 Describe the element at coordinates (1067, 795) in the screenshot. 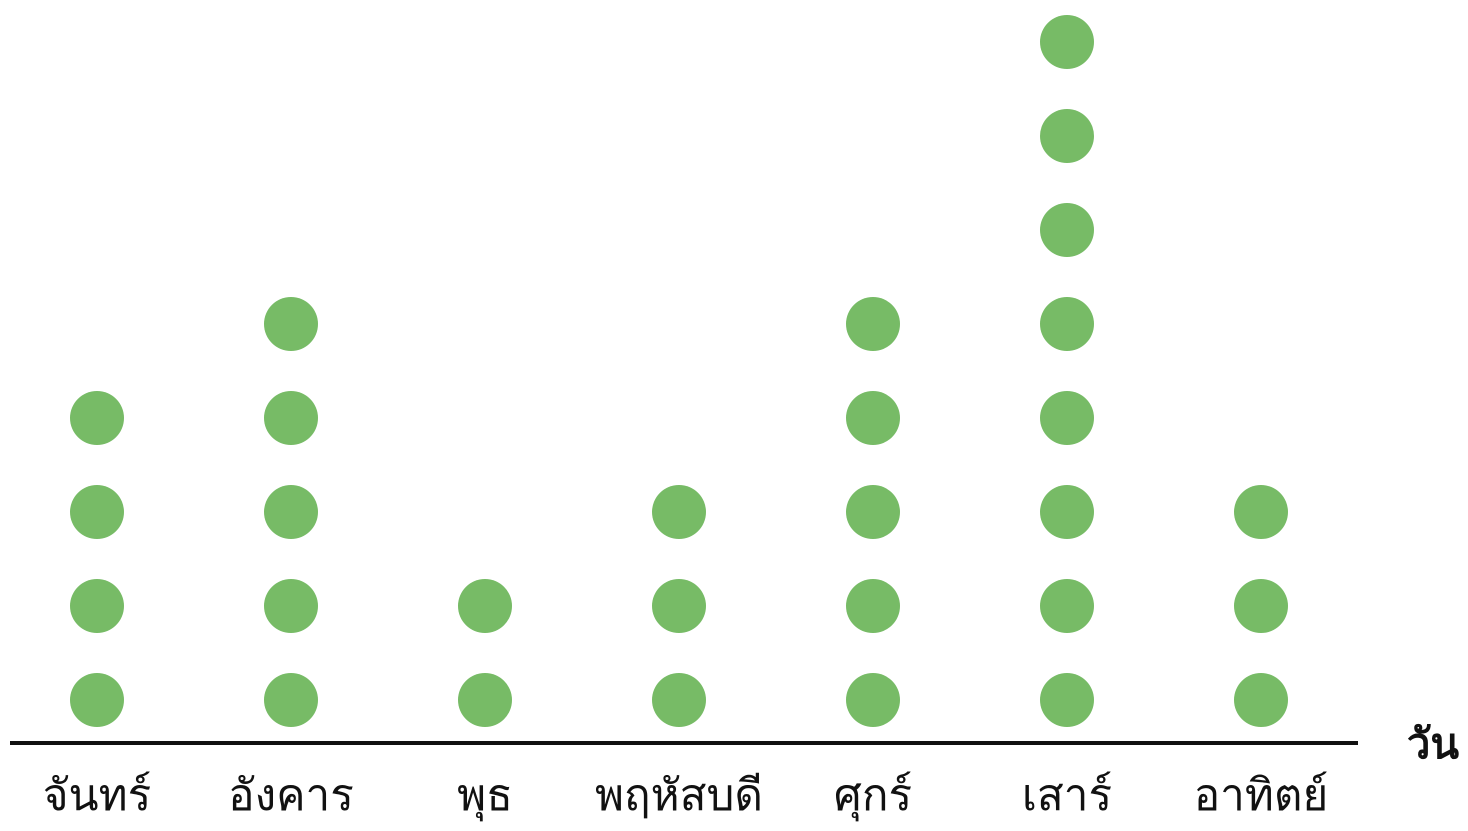

I see `x-tick-label: เสาร์` at that location.